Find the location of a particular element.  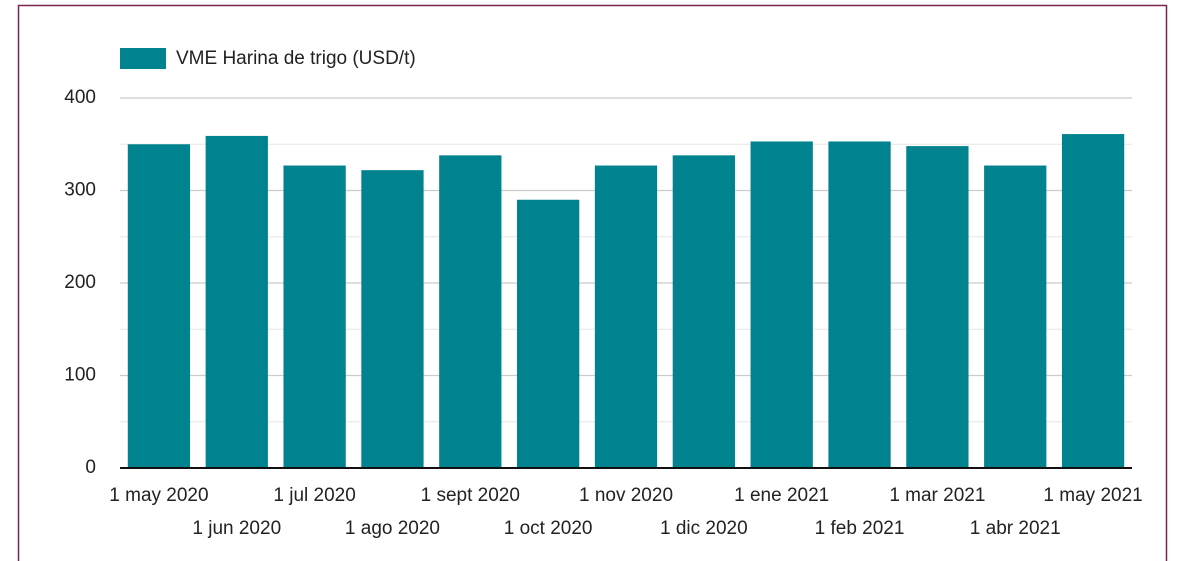

y-tick-label: 100 is located at coordinates (80, 375).